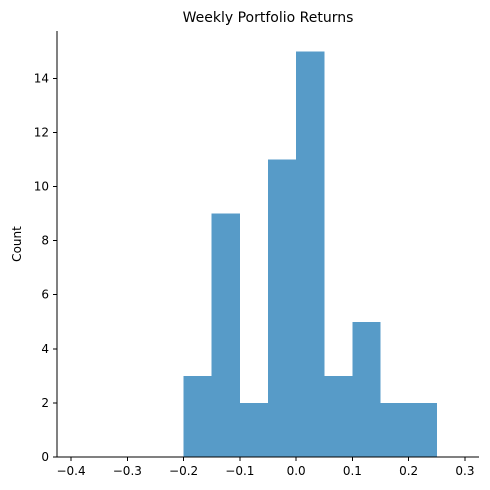  I want to click on x-tick-label: 0.0, so click(296, 471).